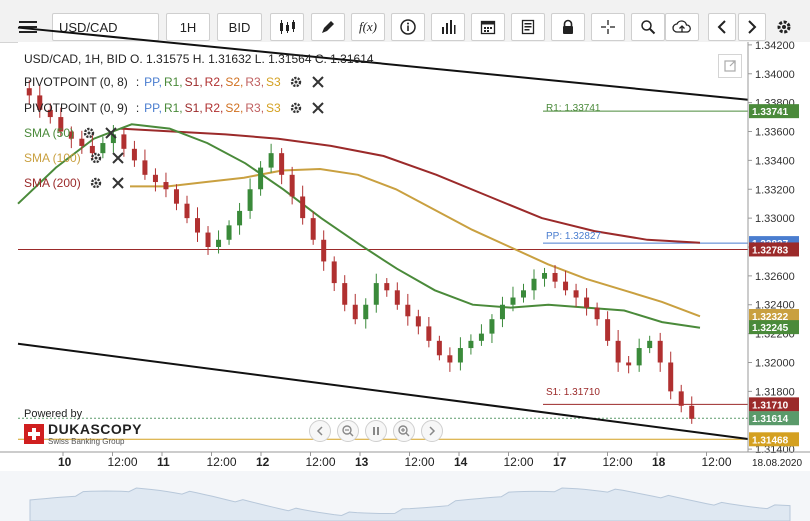  Describe the element at coordinates (348, 431) in the screenshot. I see `zoom-out-icon` at that location.